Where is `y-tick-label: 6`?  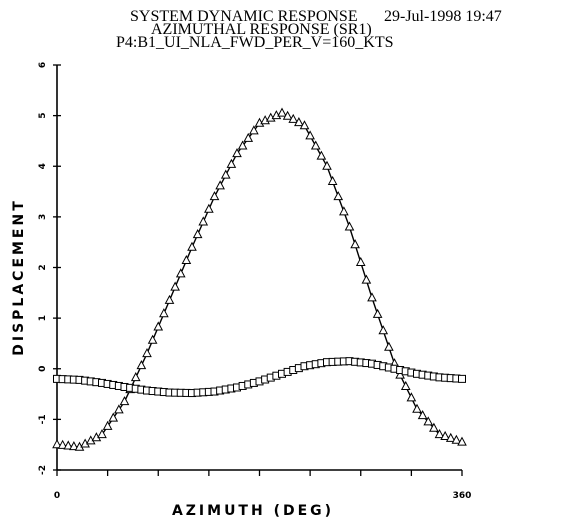
y-tick-label: 6 is located at coordinates (43, 65).